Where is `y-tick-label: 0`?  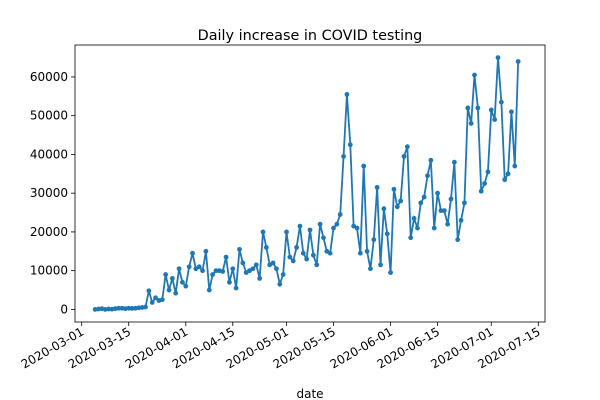
y-tick-label: 0 is located at coordinates (64, 309).